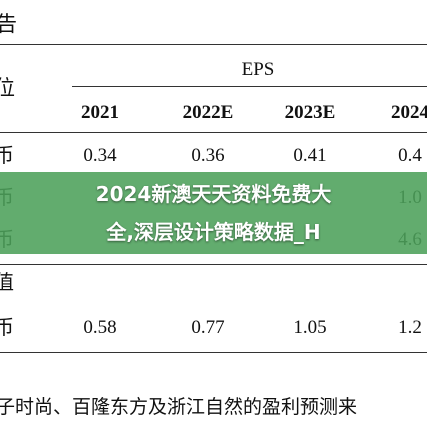  Describe the element at coordinates (310, 112) in the screenshot. I see `column-header: 2023E` at that location.